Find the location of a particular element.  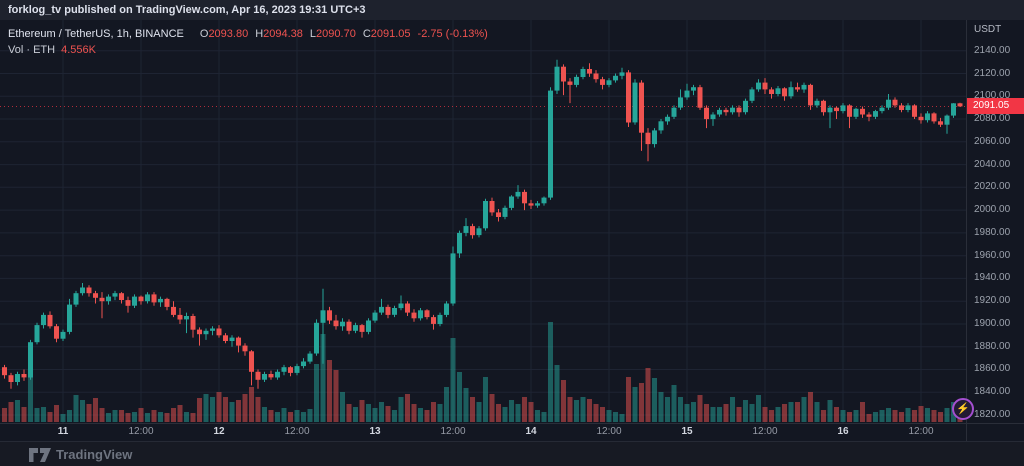

time-tick-label: 11 is located at coordinates (63, 431).